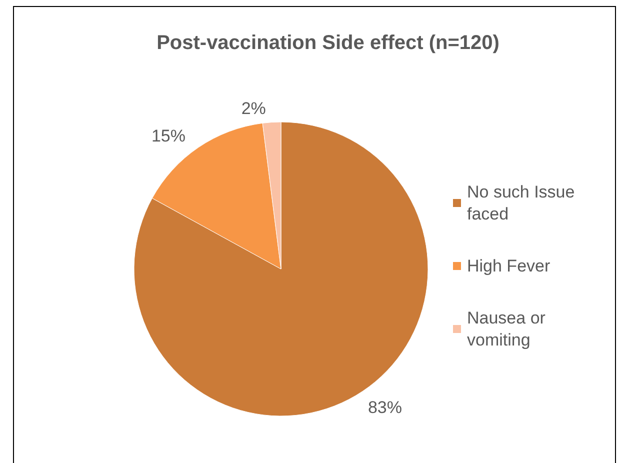 The width and height of the screenshot is (627, 463). I want to click on legend-label: High Fever, so click(508, 266).